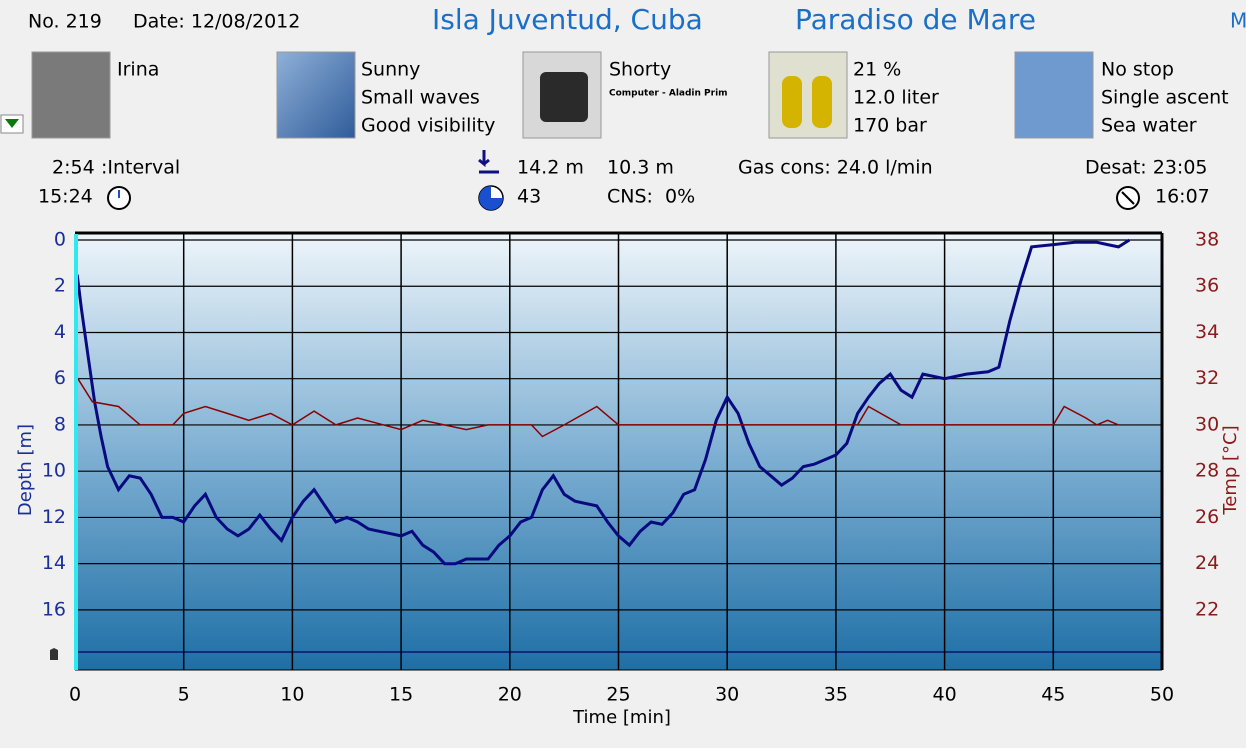  Describe the element at coordinates (510, 695) in the screenshot. I see `x-tick-label: 20` at that location.